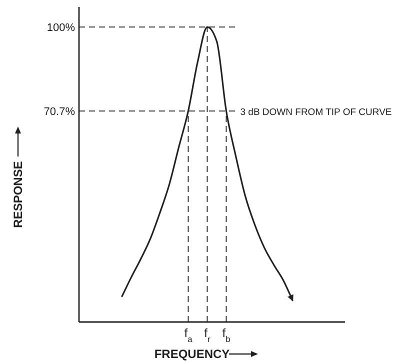 This screenshot has height=362, width=418. I want to click on x-tick-label: f$_{a}$, so click(188, 335).